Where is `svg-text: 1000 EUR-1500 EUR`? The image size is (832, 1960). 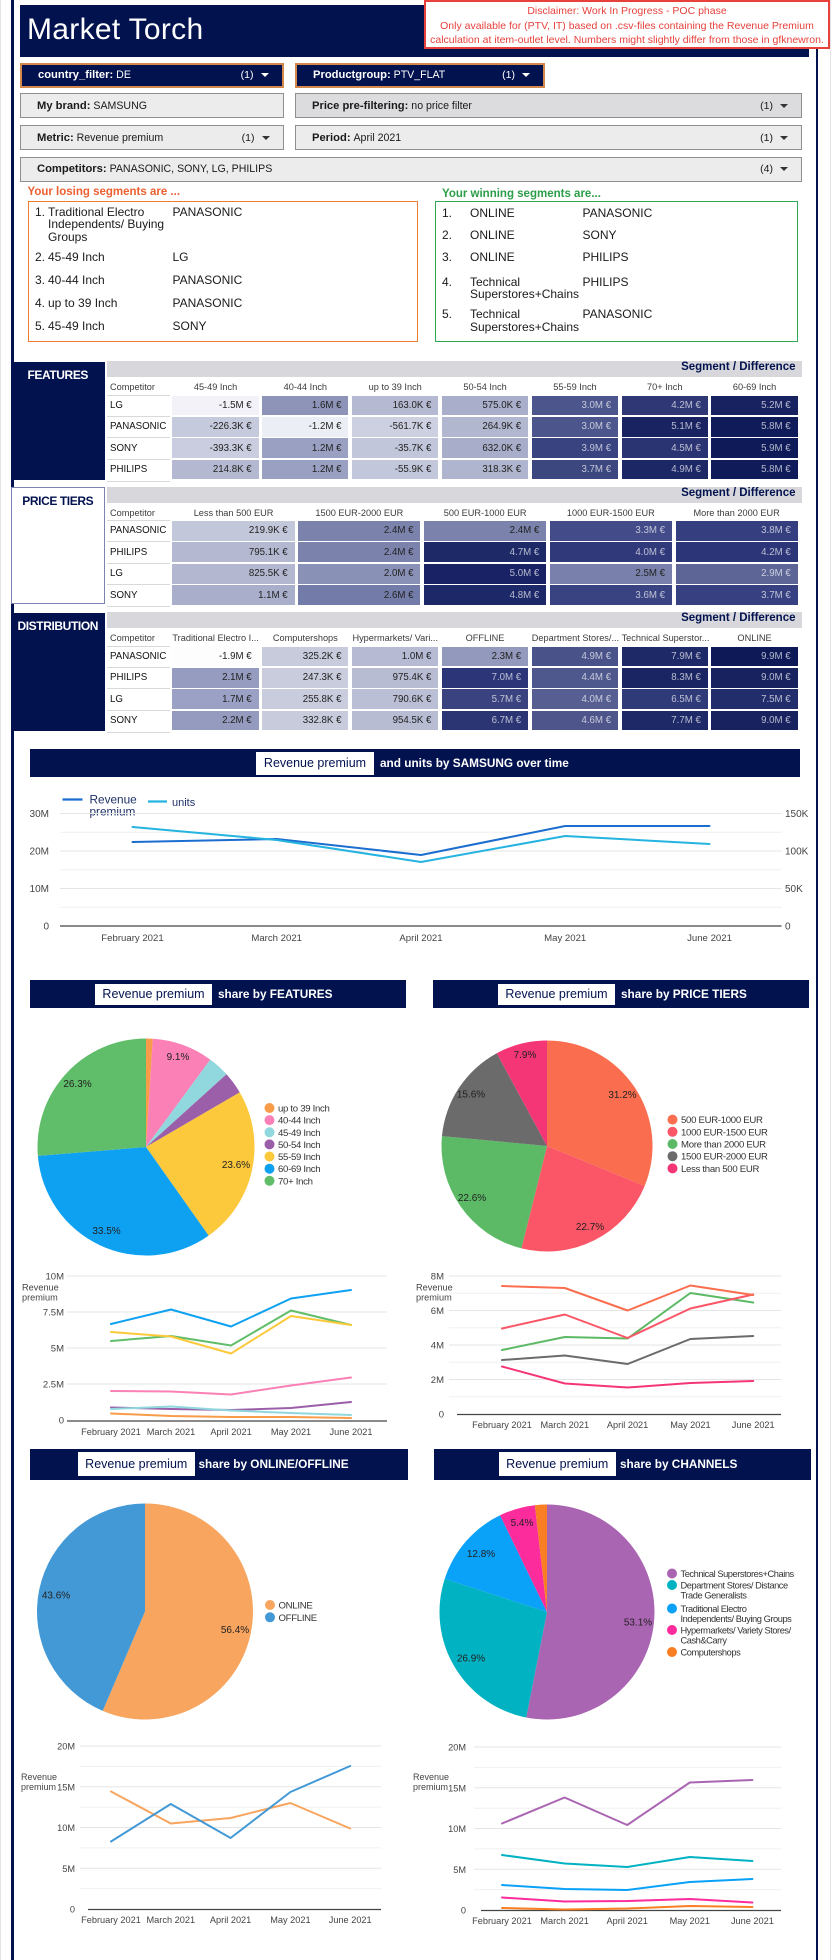
svg-text: 1000 EUR-1500 EUR is located at coordinates (724, 1132).